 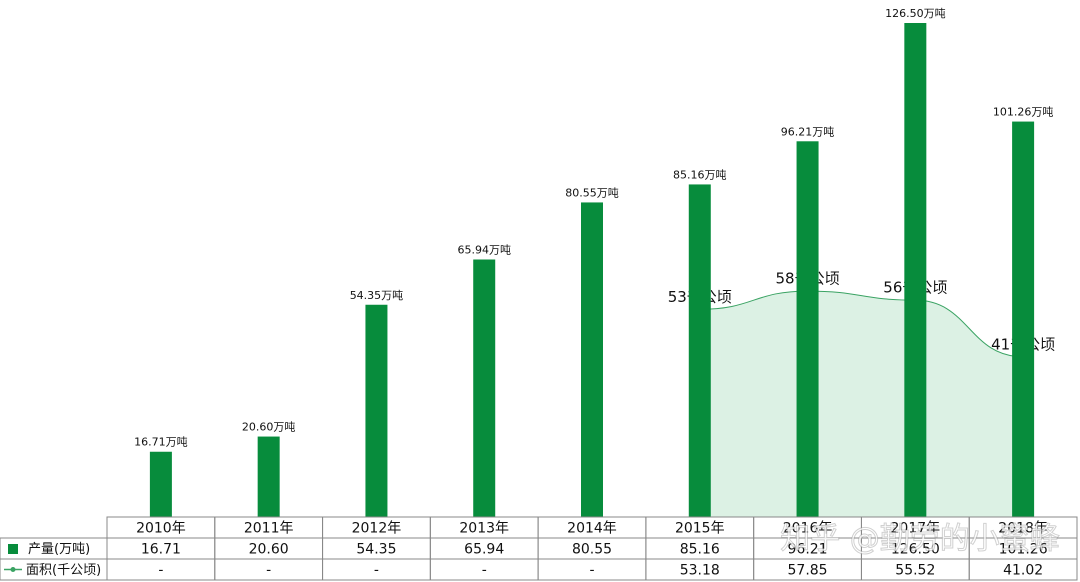 What do you see at coordinates (269, 529) in the screenshot?
I see `x-tick-label: 2011年` at bounding box center [269, 529].